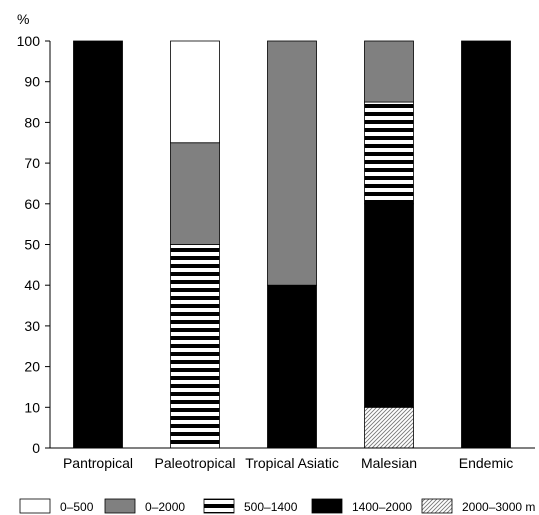 The image size is (539, 515). Describe the element at coordinates (389, 71) in the screenshot. I see `bar-segment-malesian-0-2000` at that location.